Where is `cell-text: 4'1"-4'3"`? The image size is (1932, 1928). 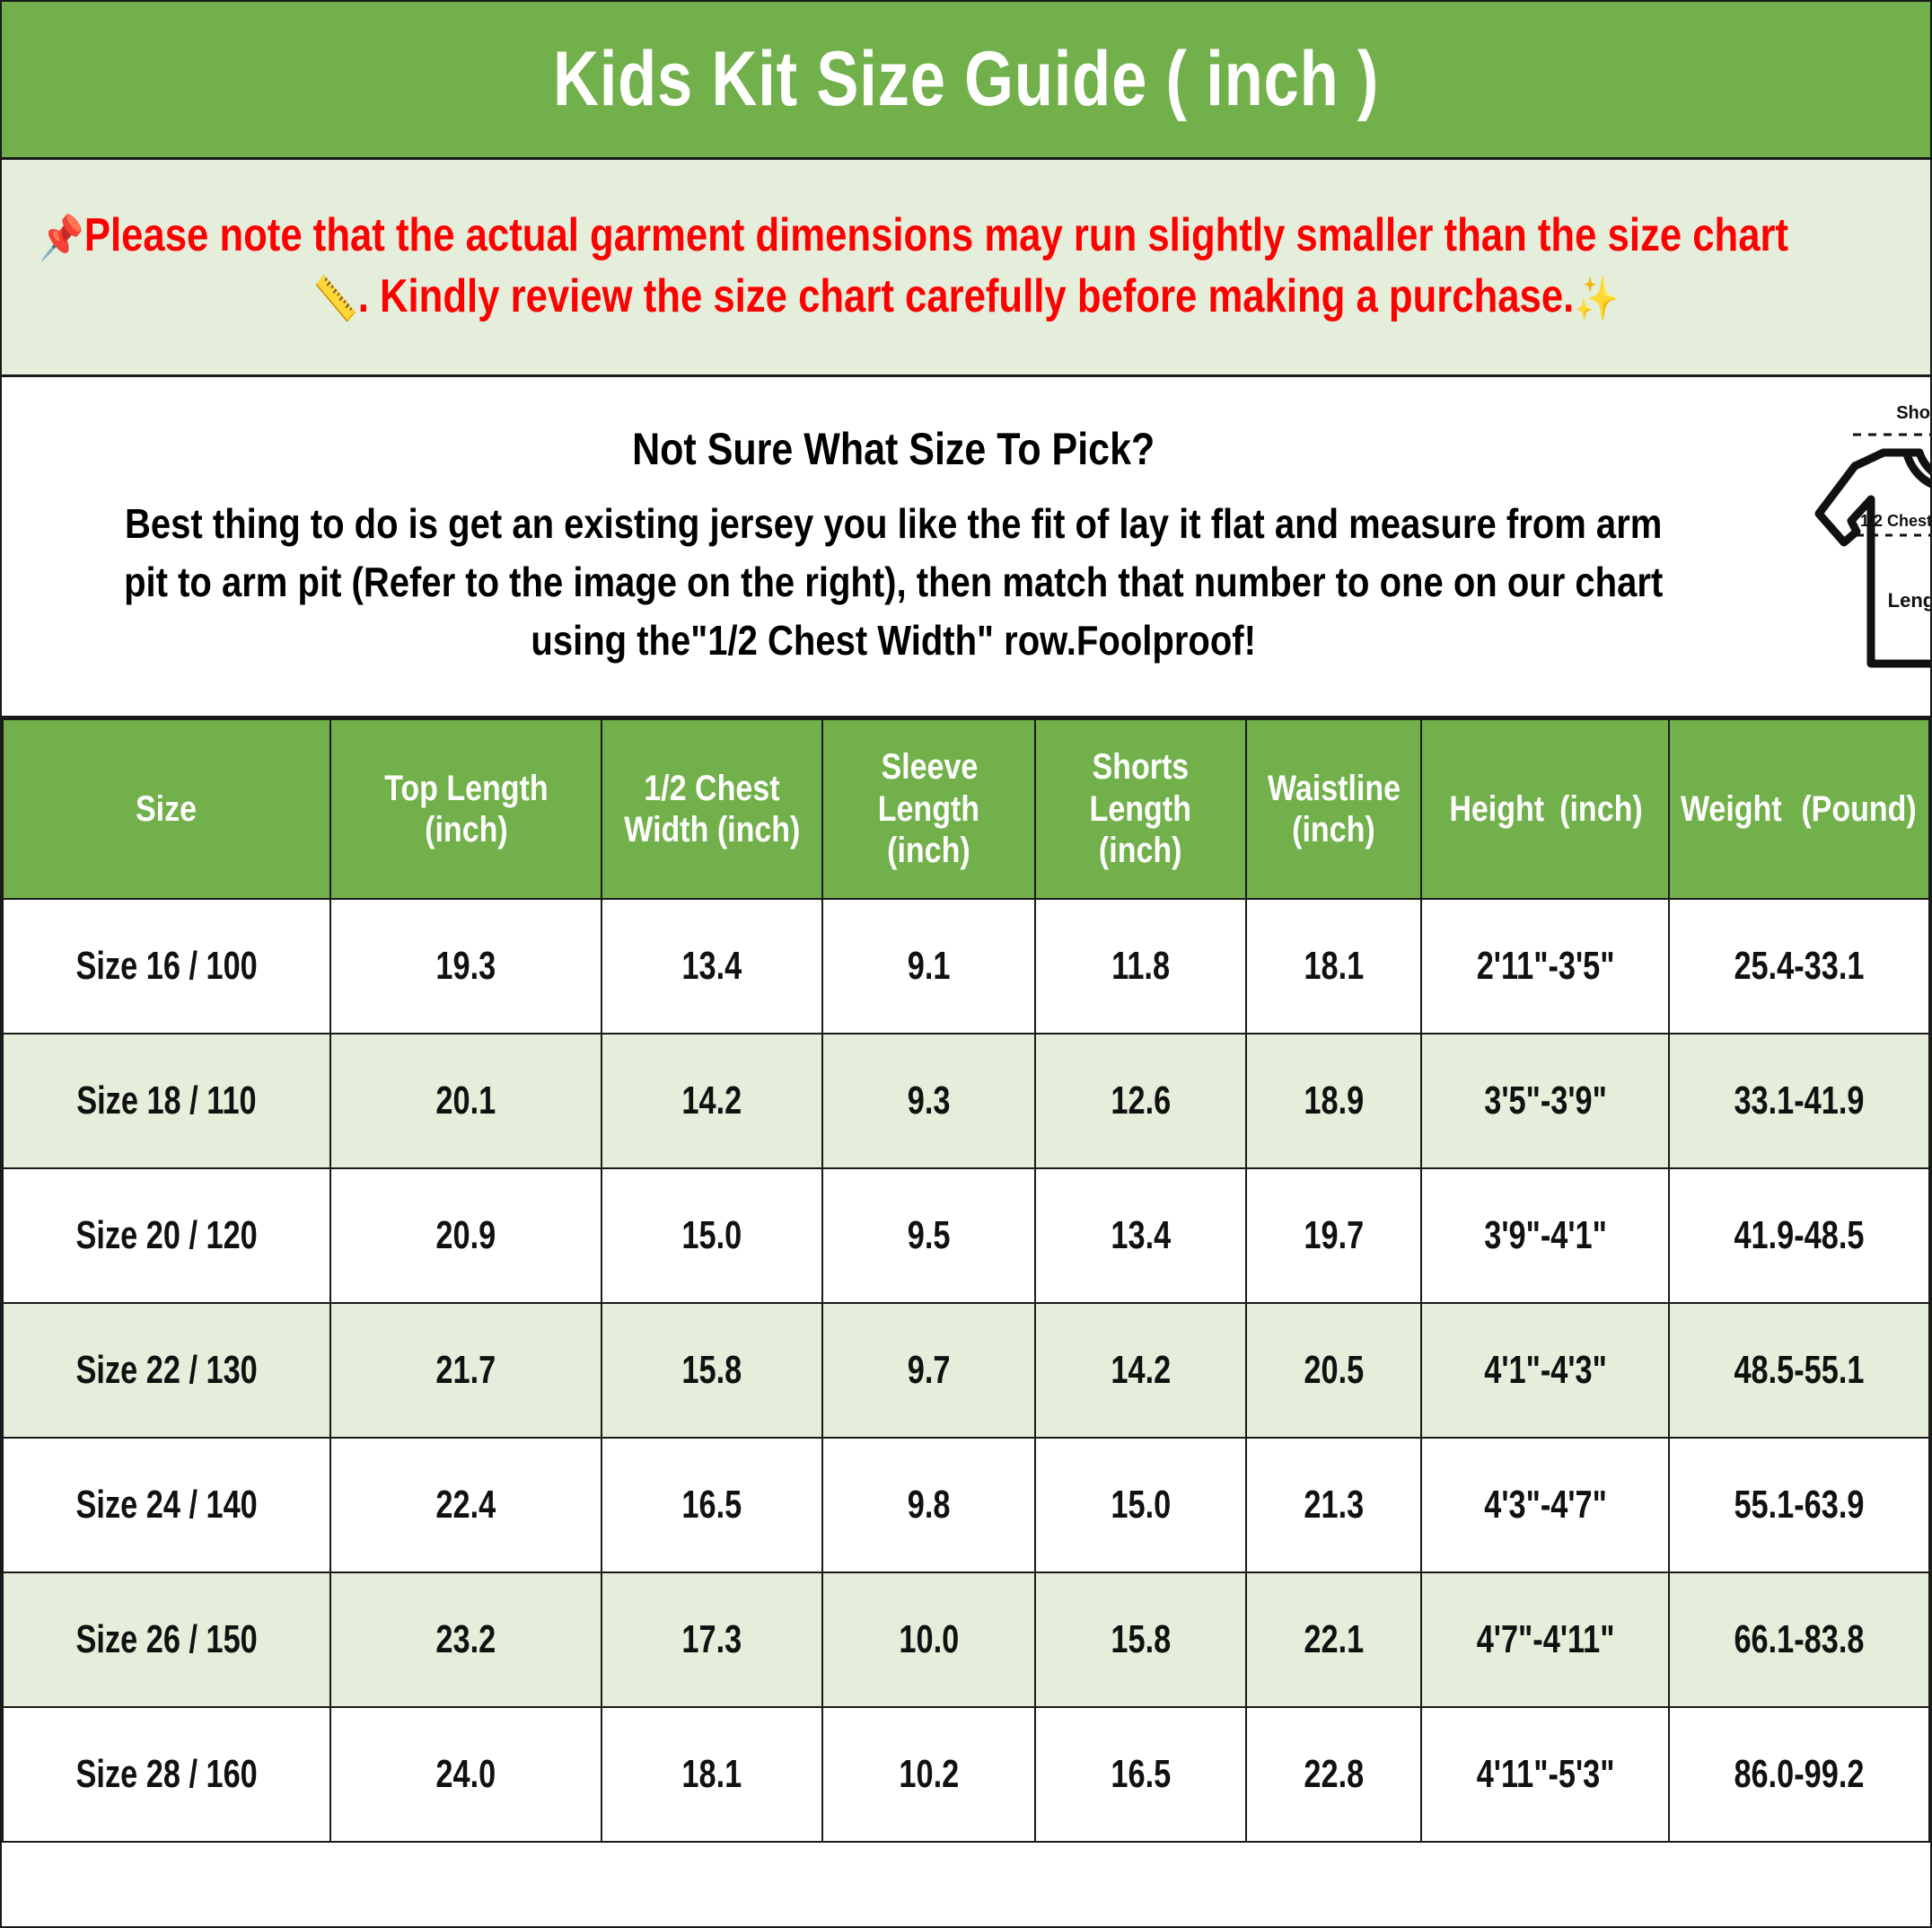
cell-text: 4'1"-4'3" is located at coordinates (1545, 1370).